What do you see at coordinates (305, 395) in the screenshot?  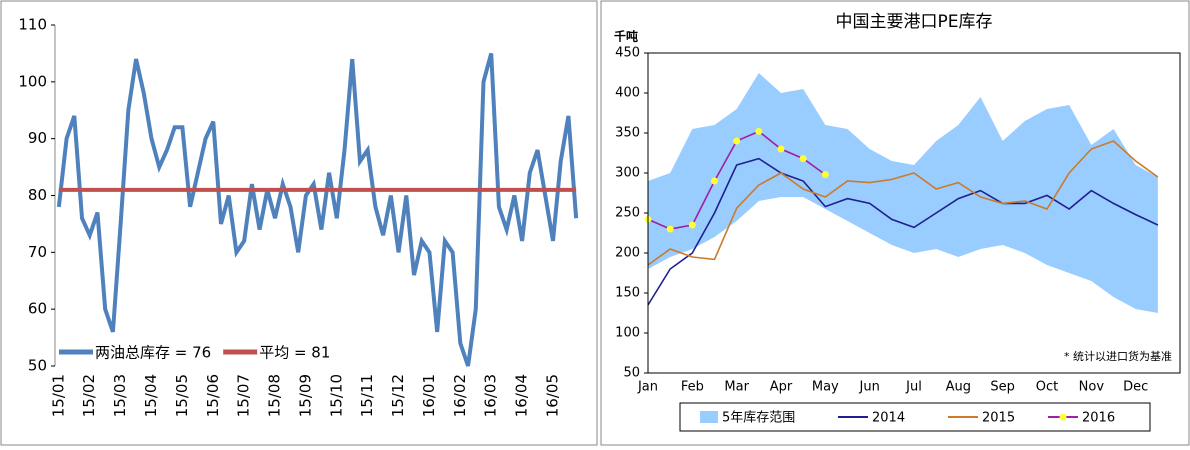 I see `x-tick-label: 15/09` at bounding box center [305, 395].